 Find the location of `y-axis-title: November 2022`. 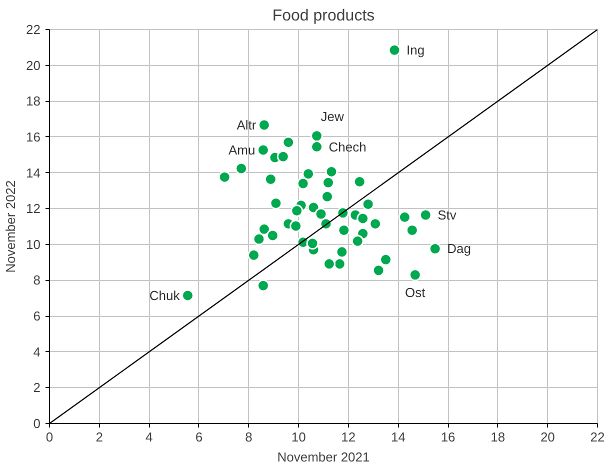

y-axis-title: November 2022 is located at coordinates (10, 226).